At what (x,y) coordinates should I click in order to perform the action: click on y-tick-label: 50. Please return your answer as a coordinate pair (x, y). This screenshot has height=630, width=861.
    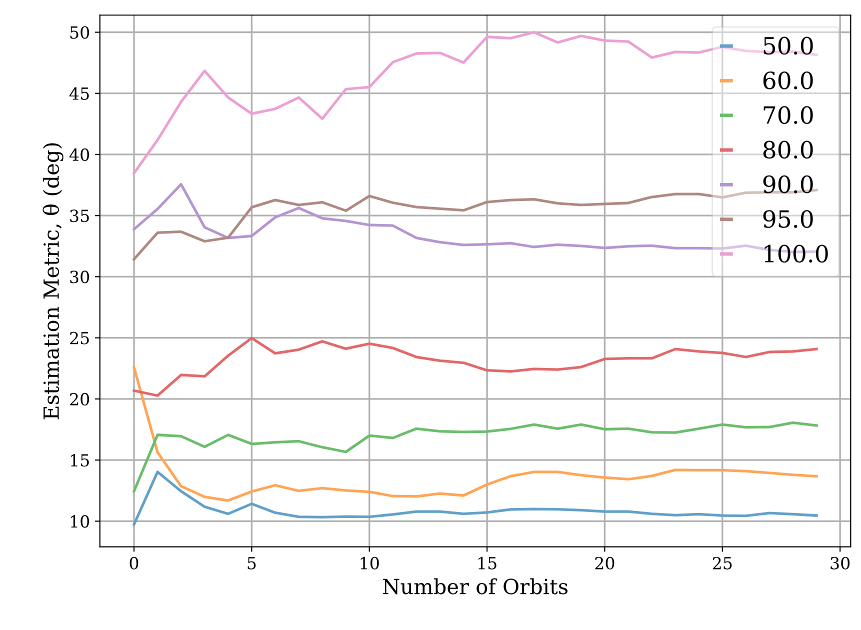
    Looking at the image, I should click on (80, 32).